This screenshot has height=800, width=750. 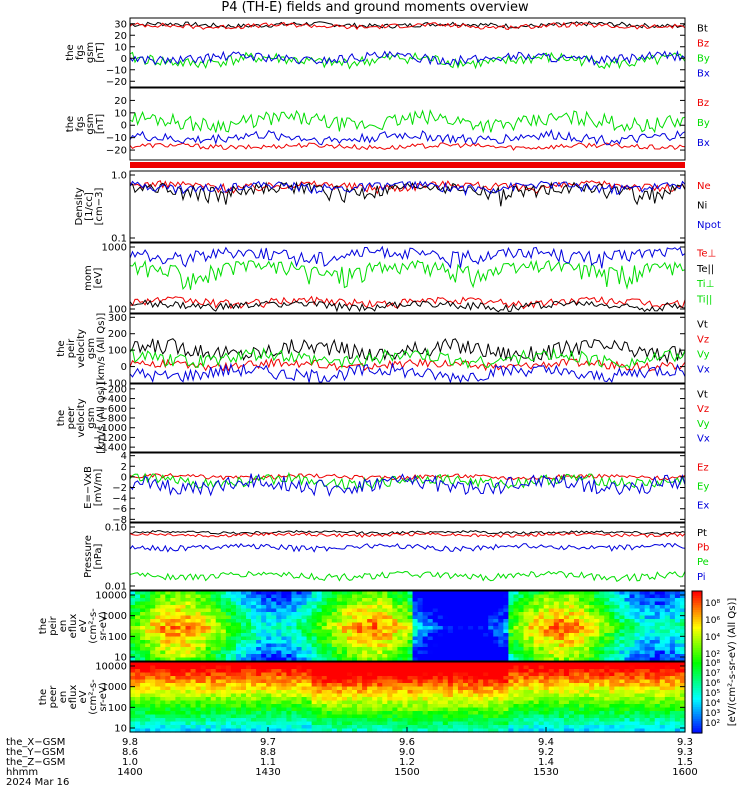 I want to click on legend-entry: Vx, so click(x=703, y=370).